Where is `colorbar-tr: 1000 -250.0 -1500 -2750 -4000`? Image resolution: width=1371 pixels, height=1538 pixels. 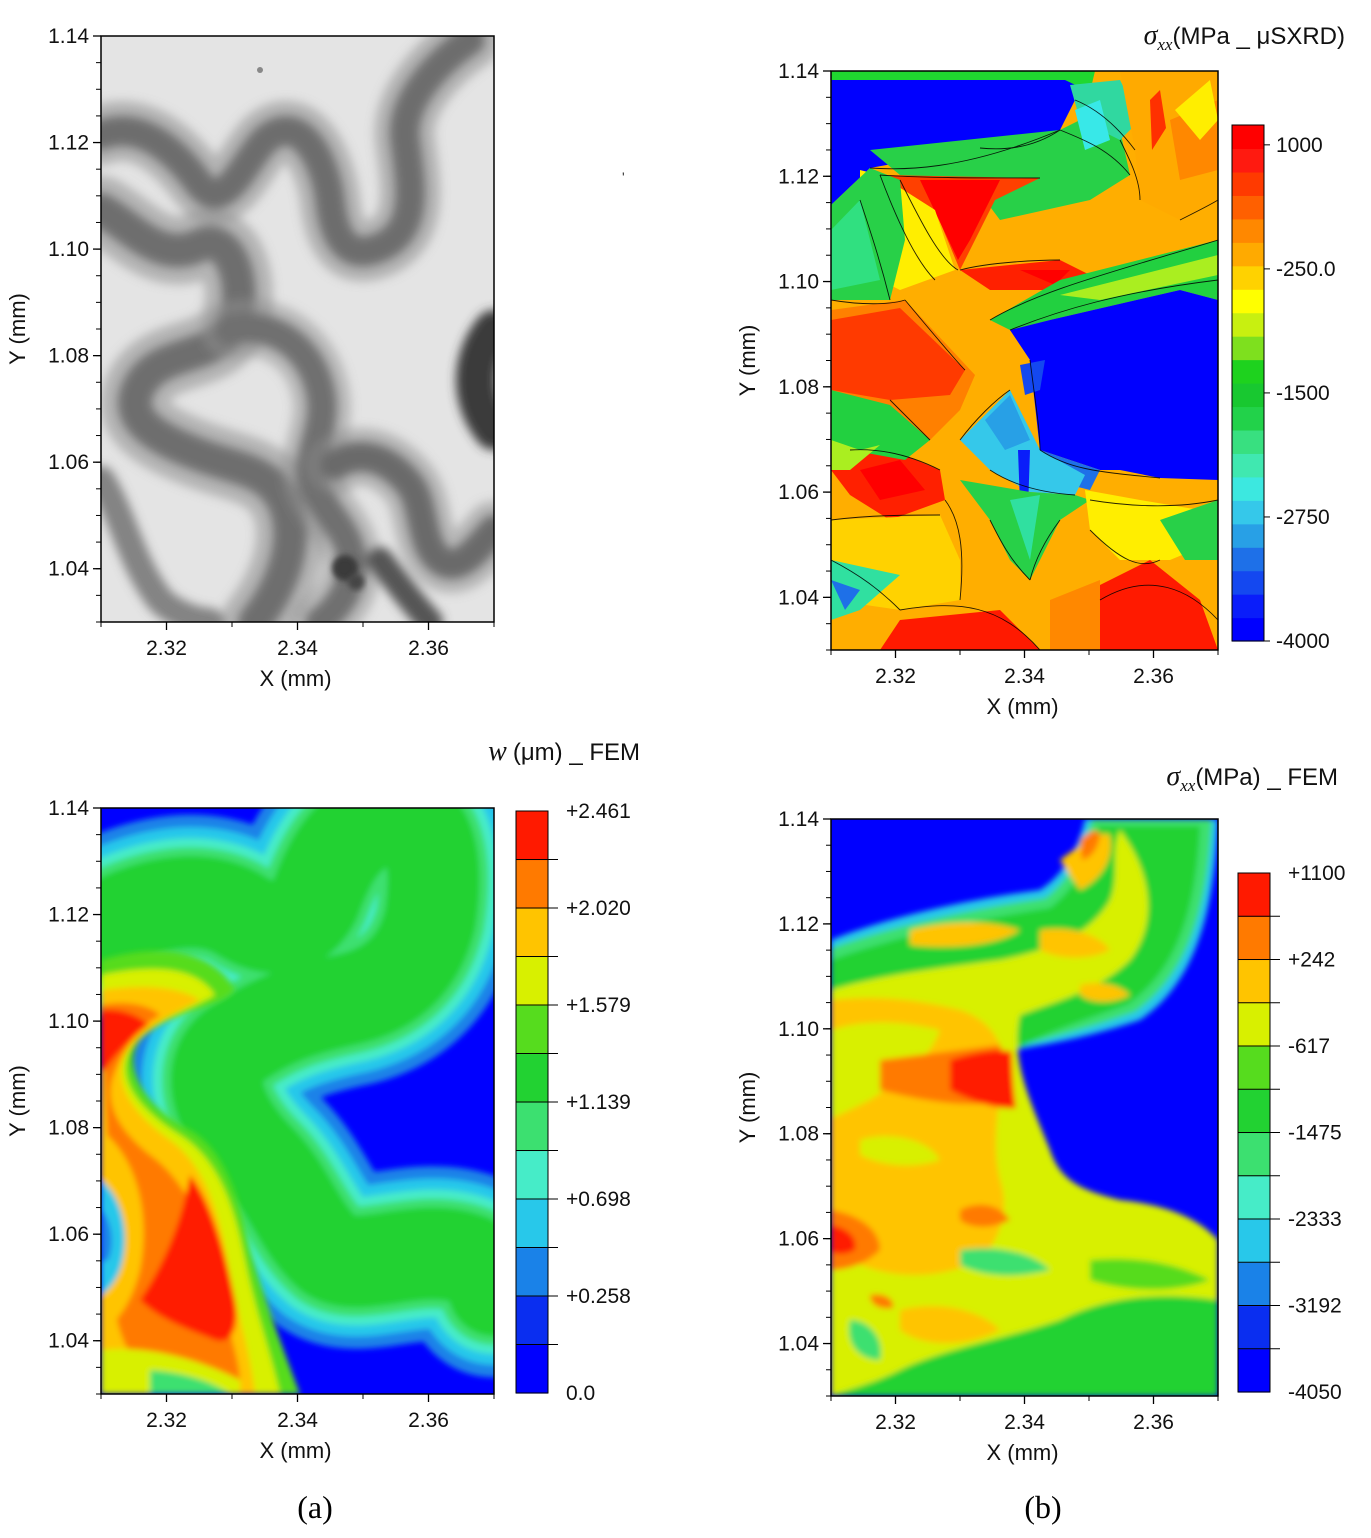 colorbar-tr: 1000 -250.0 -1500 -2750 -4000 is located at coordinates (1283, 388).